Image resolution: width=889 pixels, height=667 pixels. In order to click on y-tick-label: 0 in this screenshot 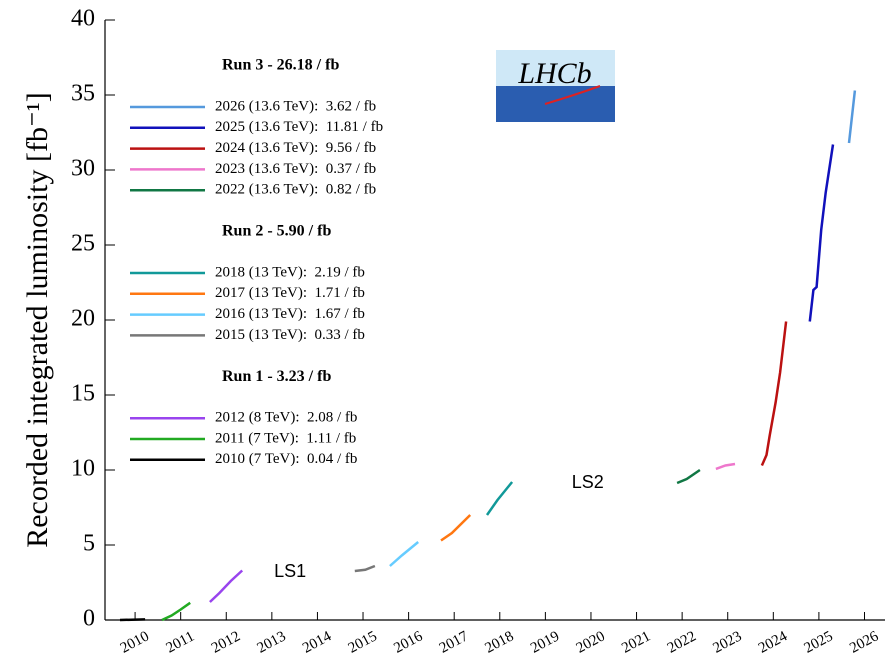, I will do `click(89, 619)`.